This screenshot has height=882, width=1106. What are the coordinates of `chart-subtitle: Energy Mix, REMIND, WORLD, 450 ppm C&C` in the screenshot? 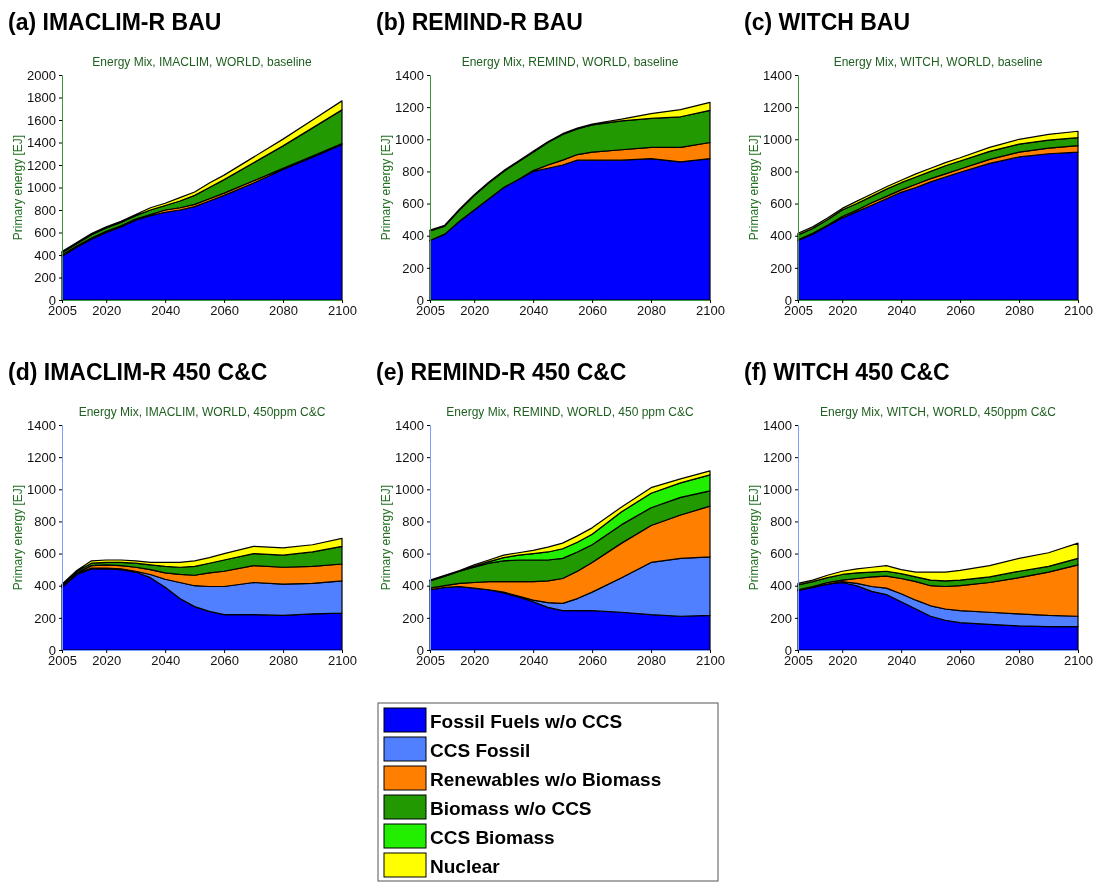 It's located at (570, 412).